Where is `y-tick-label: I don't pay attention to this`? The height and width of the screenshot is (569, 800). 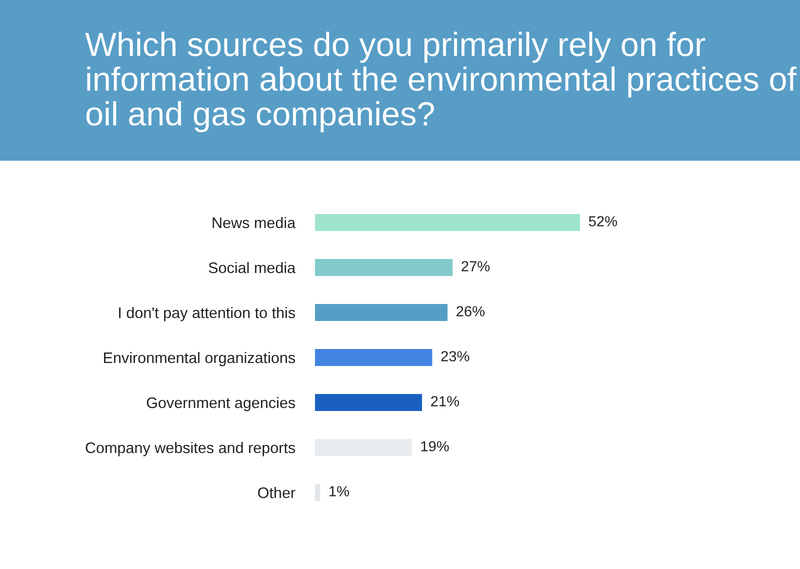
y-tick-label: I don't pay attention to this is located at coordinates (207, 314).